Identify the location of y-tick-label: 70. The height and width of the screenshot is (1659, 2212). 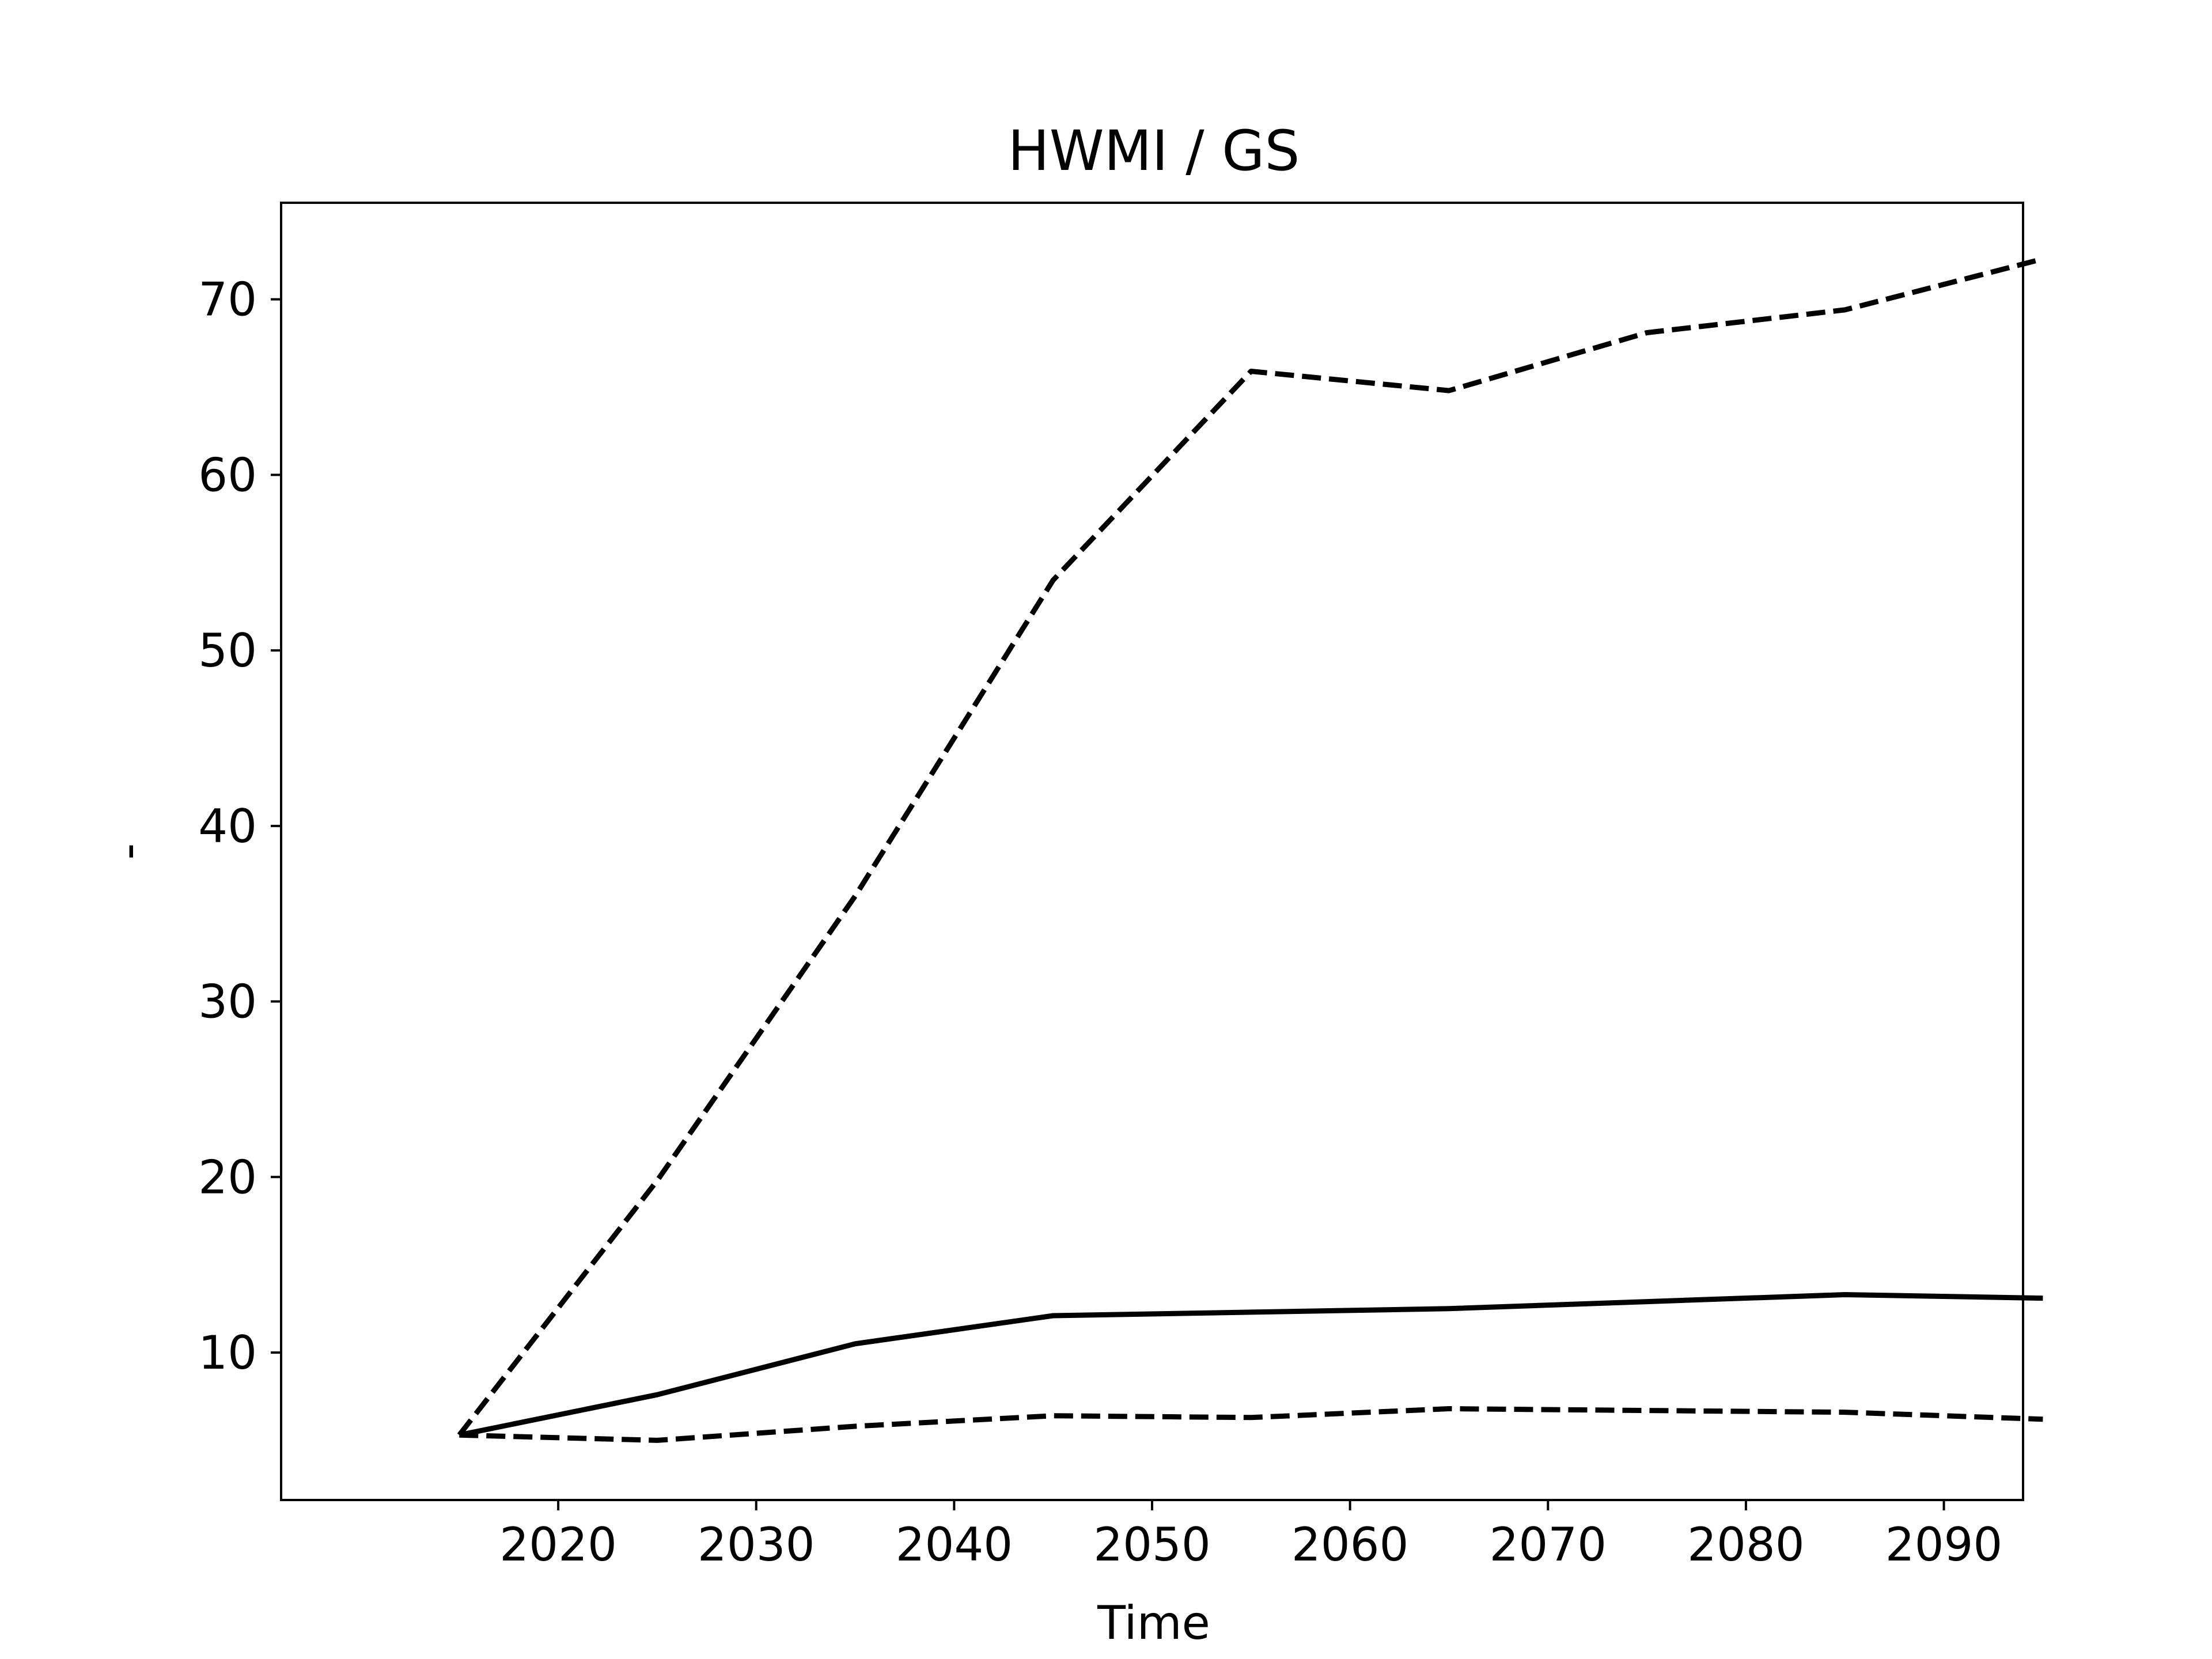
(227, 300).